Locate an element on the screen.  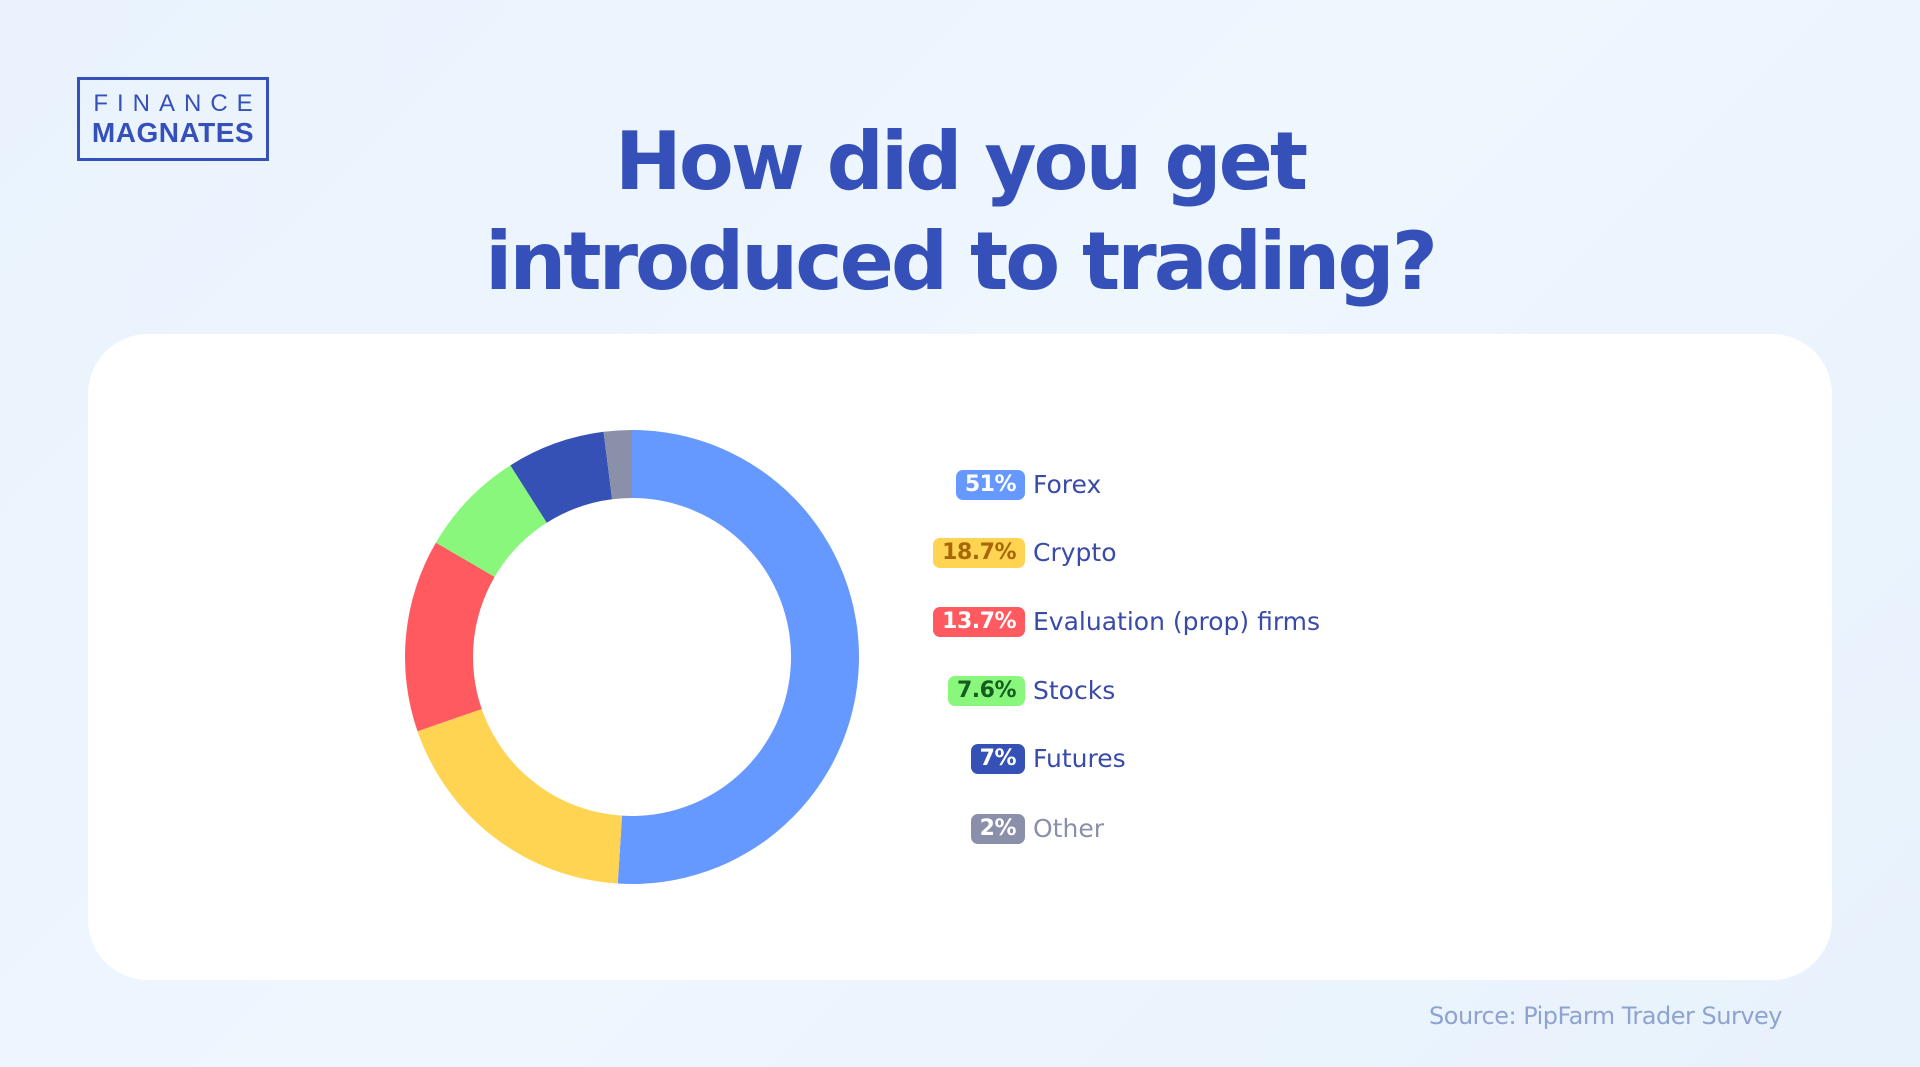
legend-value-badge: 18.7% is located at coordinates (979, 553).